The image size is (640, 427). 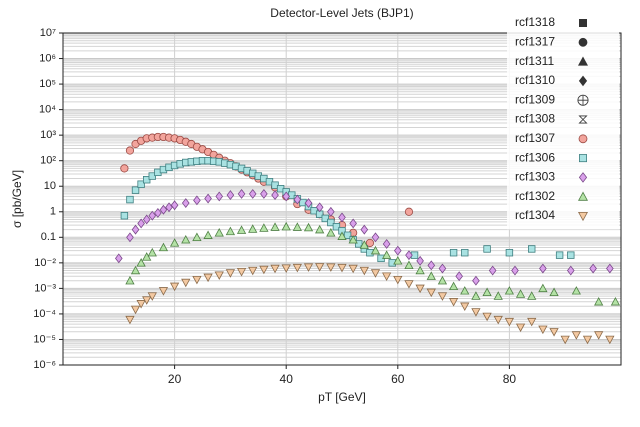 What do you see at coordinates (535, 99) in the screenshot?
I see `legend-label: rcf1309` at bounding box center [535, 99].